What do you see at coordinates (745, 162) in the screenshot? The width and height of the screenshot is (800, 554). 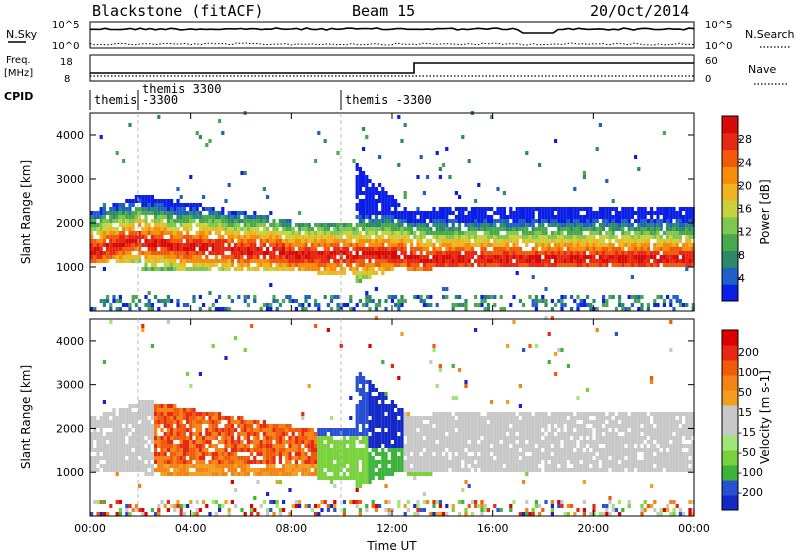 I see `power-colorbar-tick-label: 24` at bounding box center [745, 162].